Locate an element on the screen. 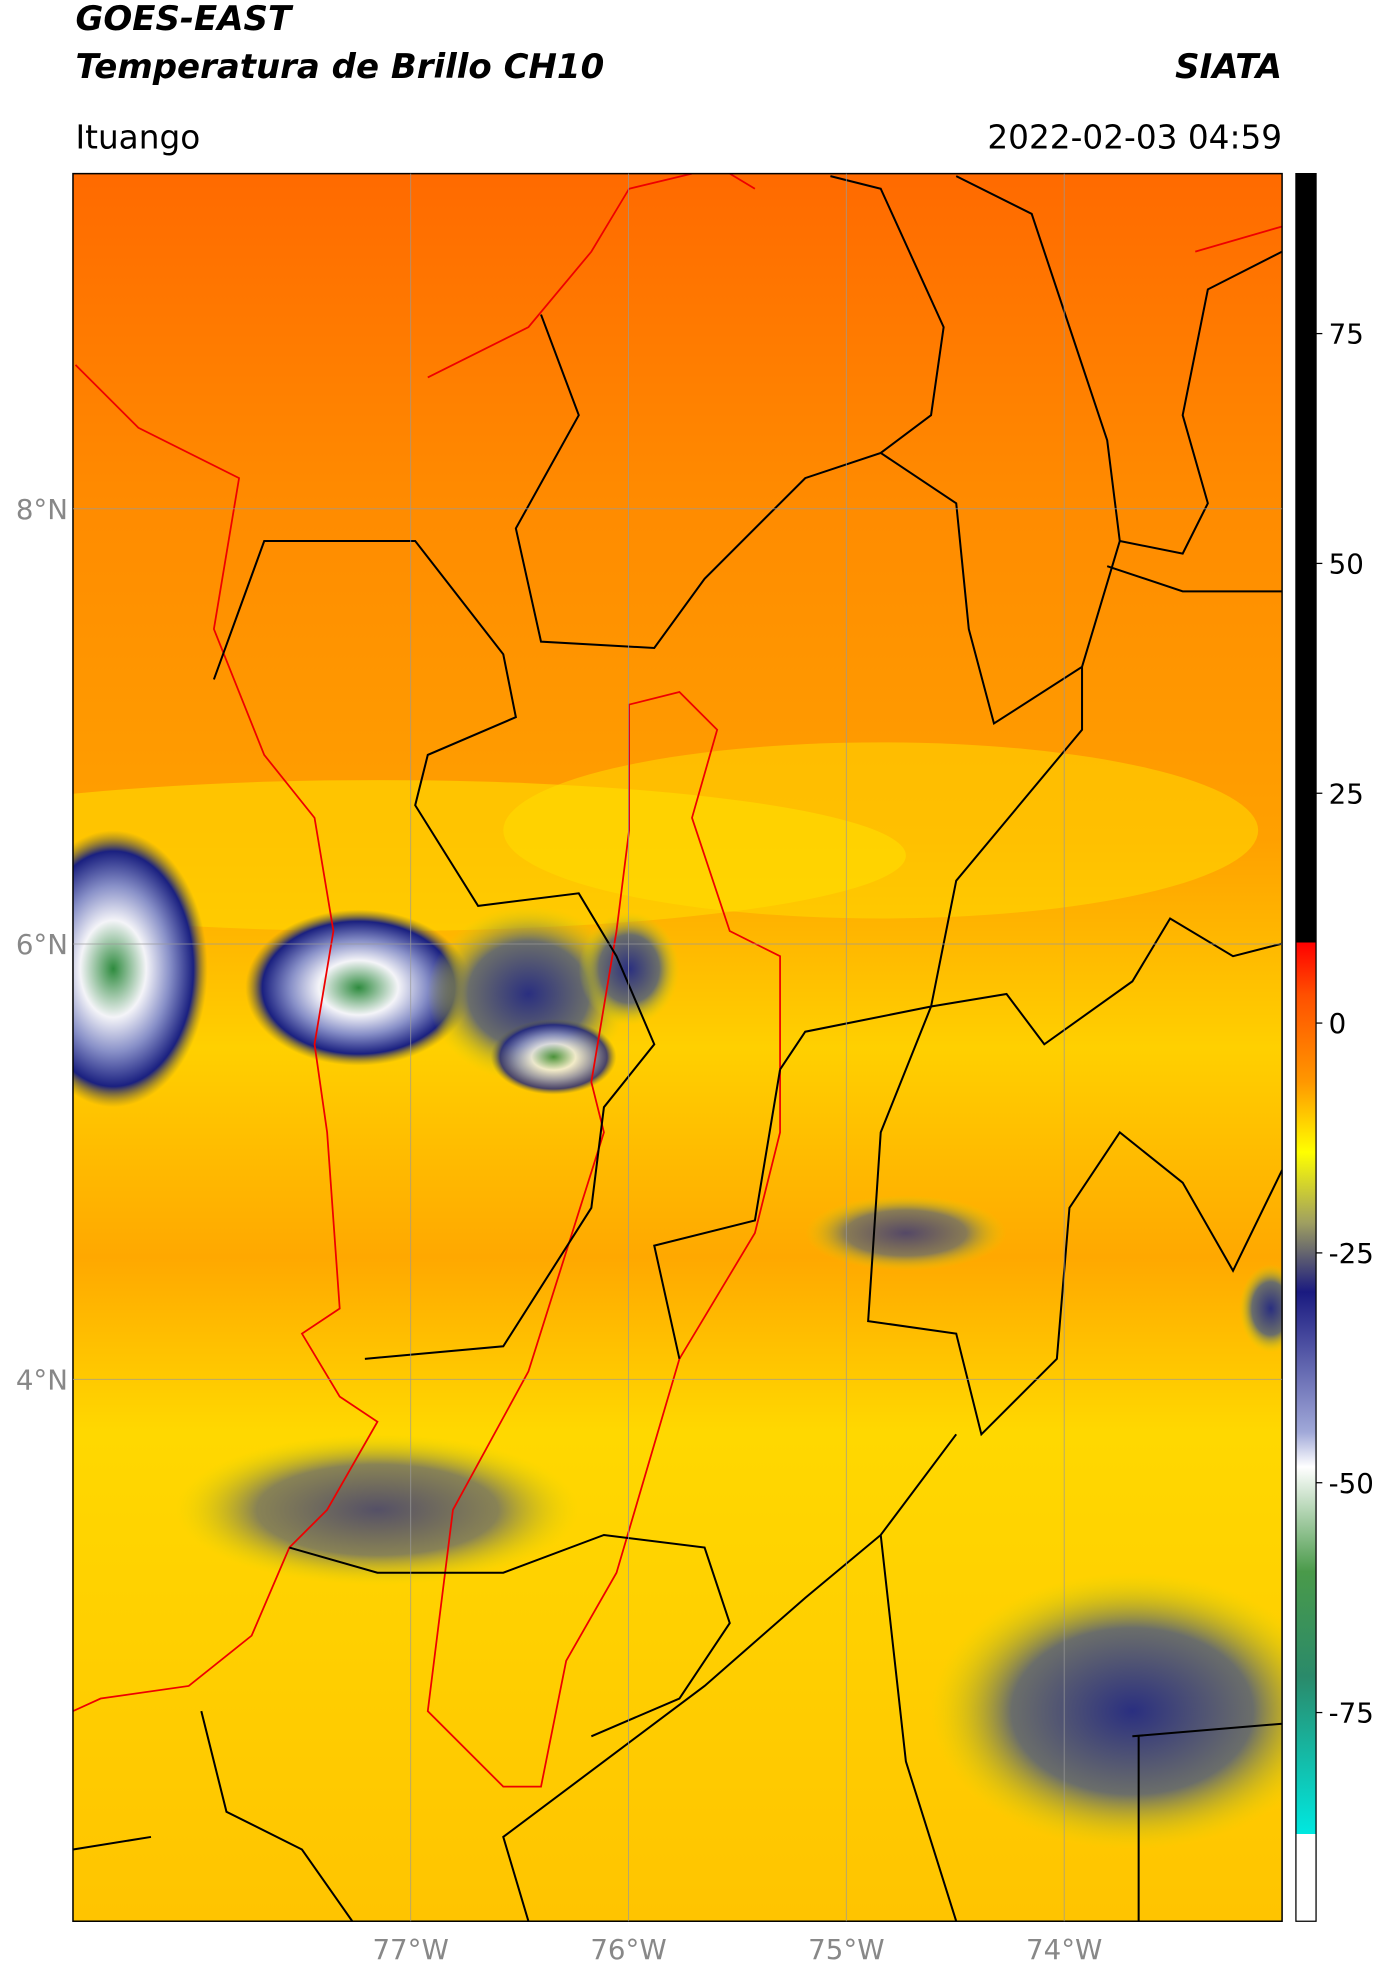 The width and height of the screenshot is (1384, 1981). subtitle: Temperatura de Brillo CH10 is located at coordinates (339, 67).